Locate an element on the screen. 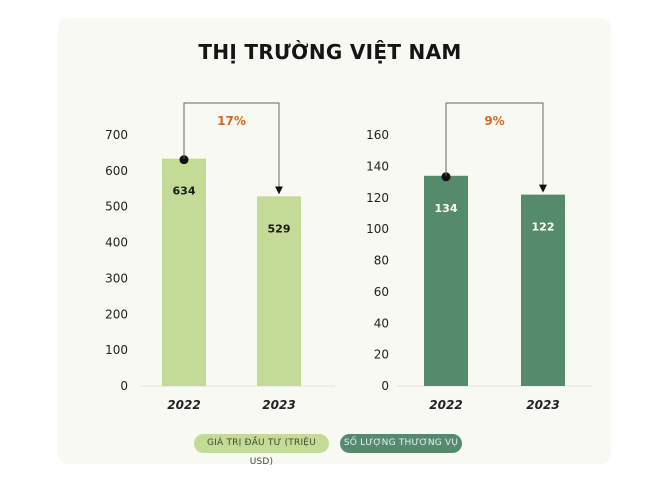 This screenshot has height=492, width=660. page-title: THỊ TRƯỜNG VIỆT NAM is located at coordinates (330, 52).